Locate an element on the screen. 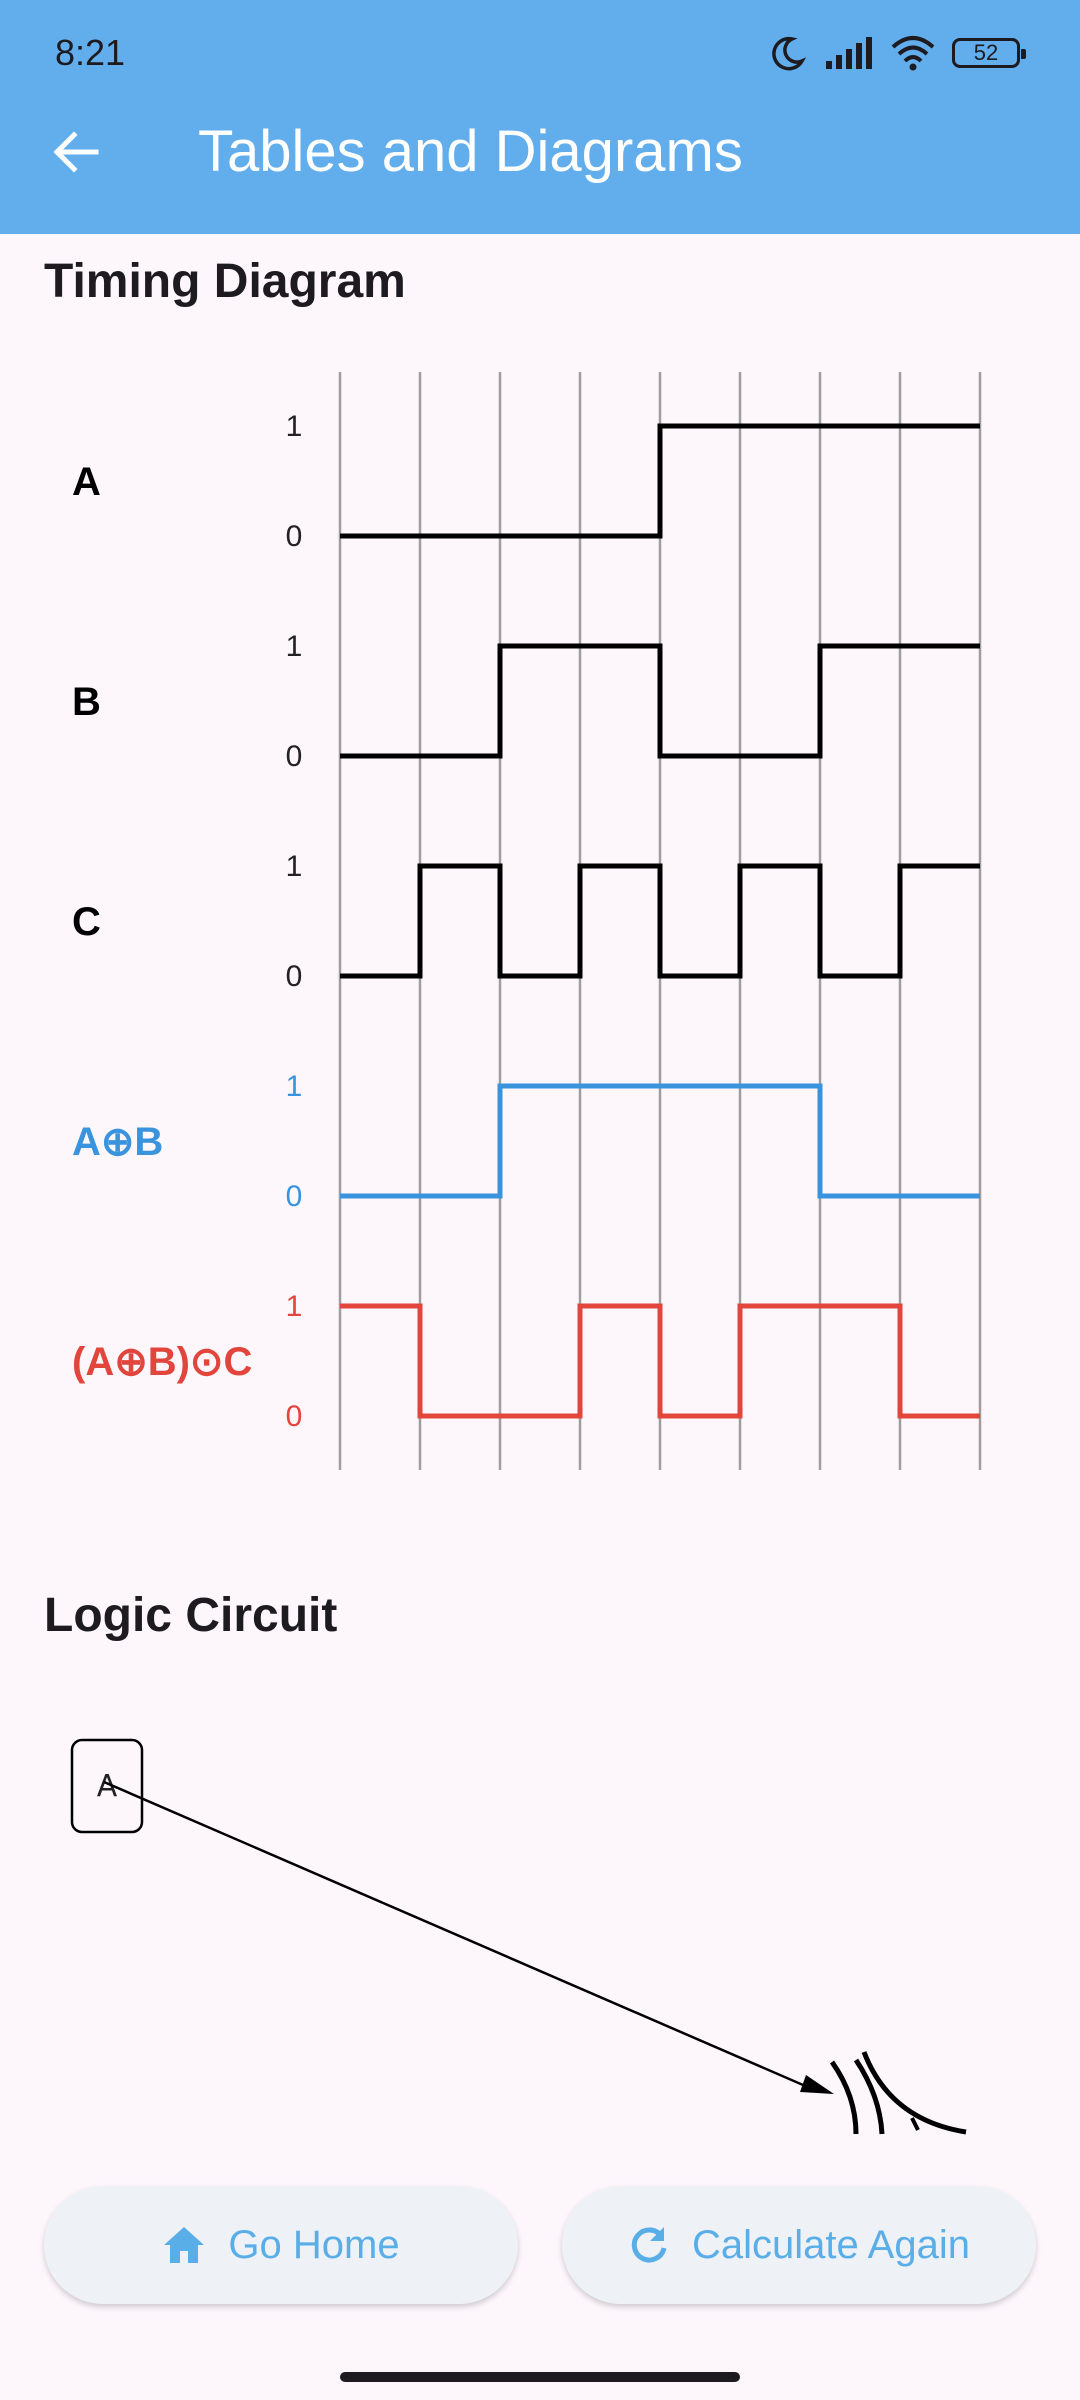 The width and height of the screenshot is (1080, 2400). input-box-a is located at coordinates (107, 1786).